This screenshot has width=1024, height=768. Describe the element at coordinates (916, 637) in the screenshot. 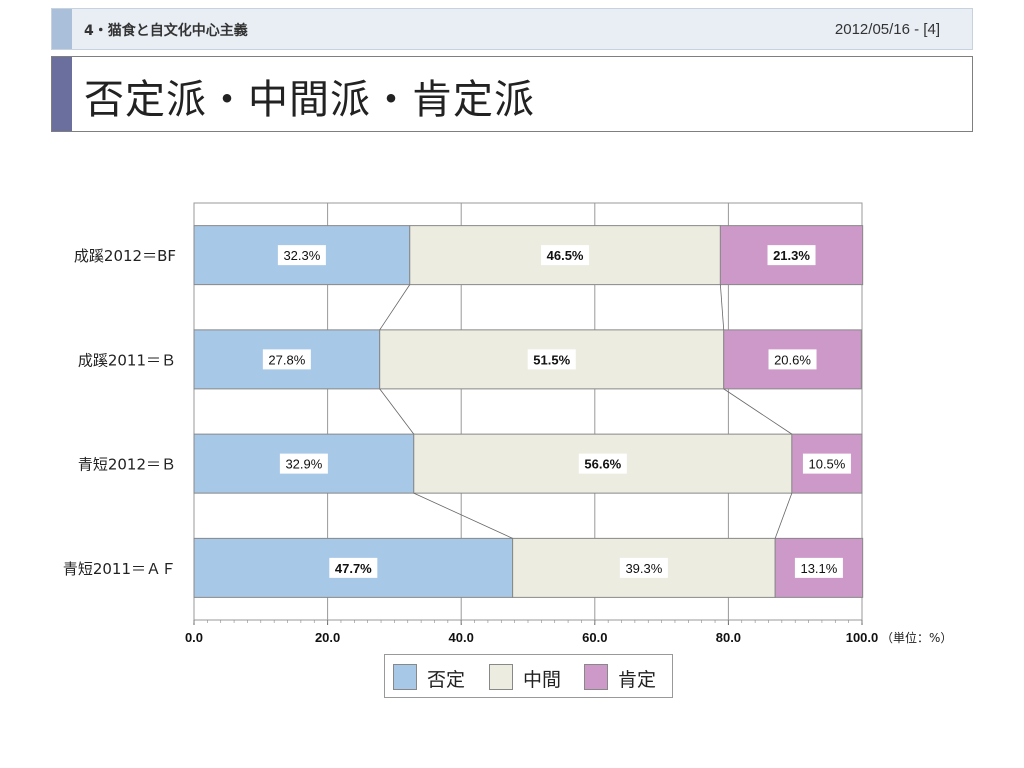

I see `x-unit-label: （単位：%）` at that location.